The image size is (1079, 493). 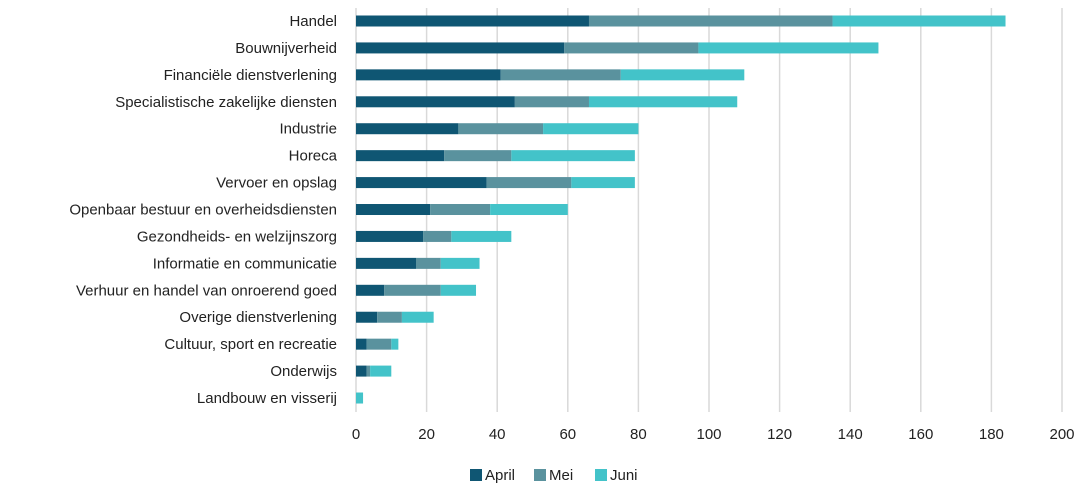 I want to click on legend-swatch-mei, so click(x=540, y=475).